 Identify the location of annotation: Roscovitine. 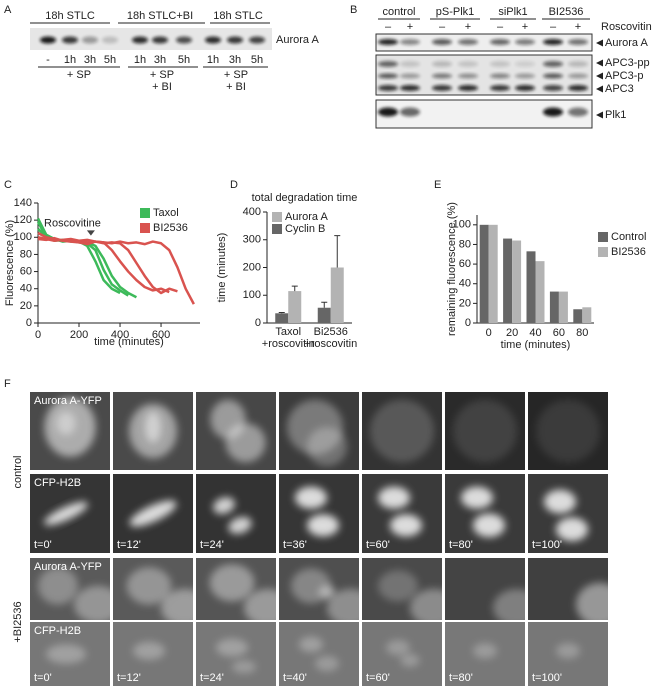
(72, 223).